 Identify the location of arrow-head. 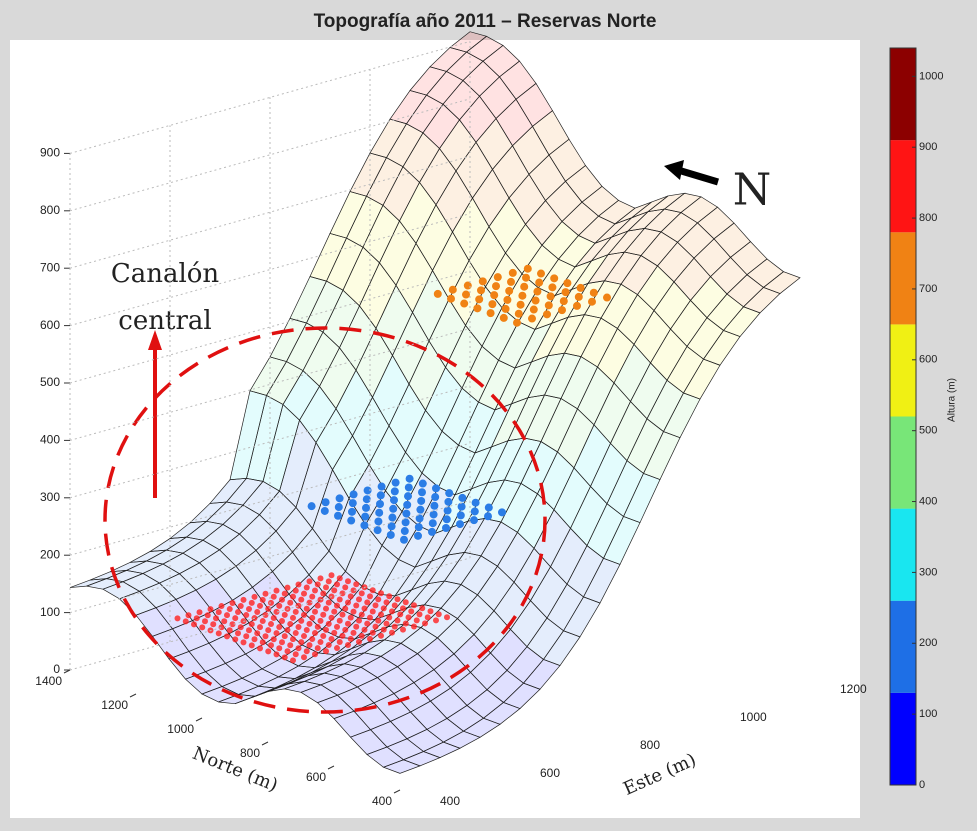
(155, 340).